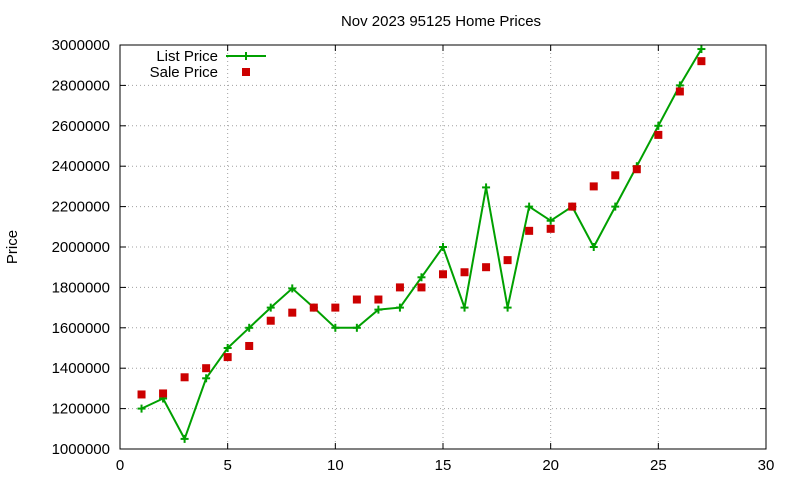 This screenshot has height=480, width=800. What do you see at coordinates (81, 287) in the screenshot?
I see `y-tick-label: 1800000` at bounding box center [81, 287].